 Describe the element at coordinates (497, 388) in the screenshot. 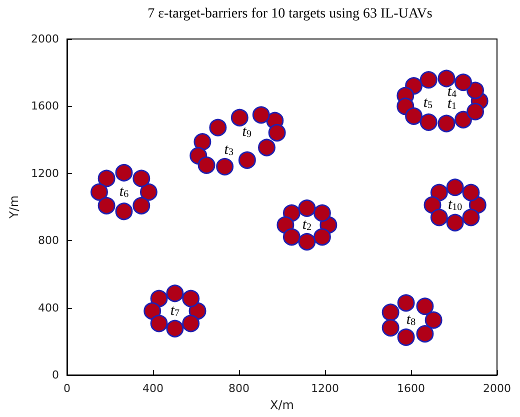

I see `x-tick-label: 2000` at that location.